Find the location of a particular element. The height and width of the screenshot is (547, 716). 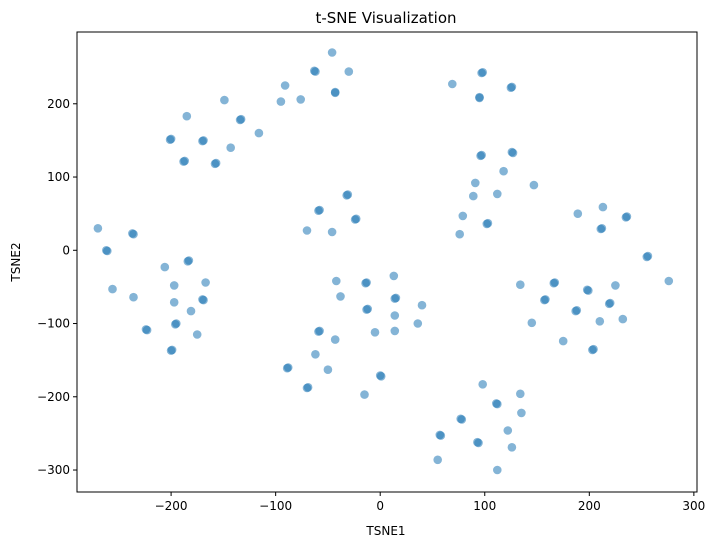

x-tick-label: 300 is located at coordinates (693, 506).